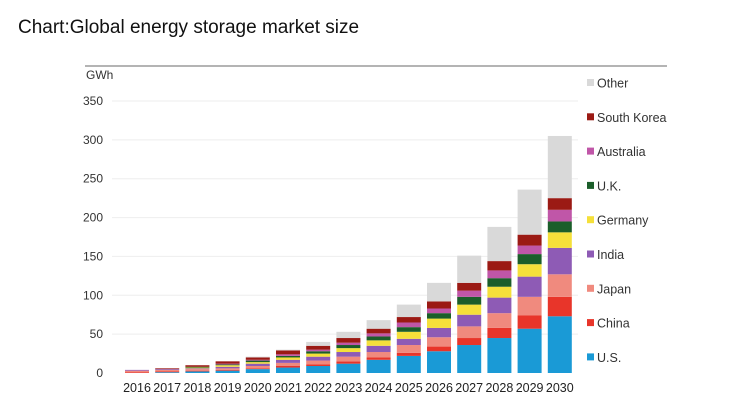  I want to click on bar-segment-japan-2016, so click(137, 371).